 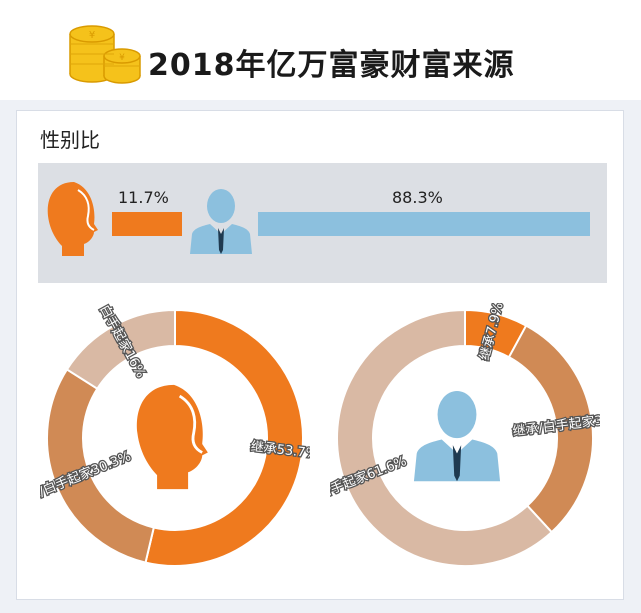 What do you see at coordinates (172, 437) in the screenshot?
I see `female-icon-large` at bounding box center [172, 437].